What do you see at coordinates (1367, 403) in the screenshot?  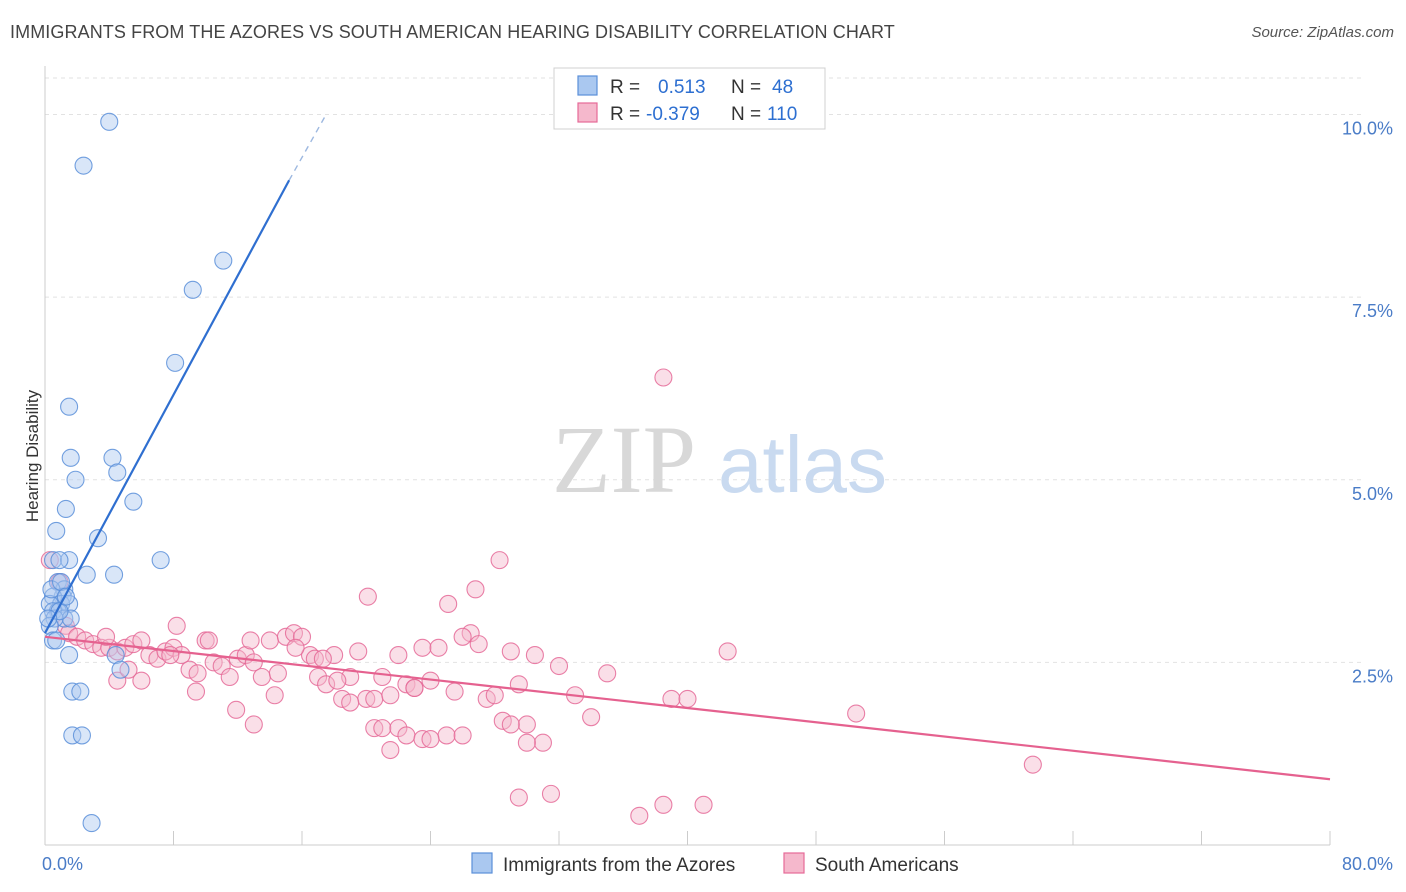 I see `y-tick-labels: 2.5% 5.0% 7.5% 10.0%` at bounding box center [1367, 403].